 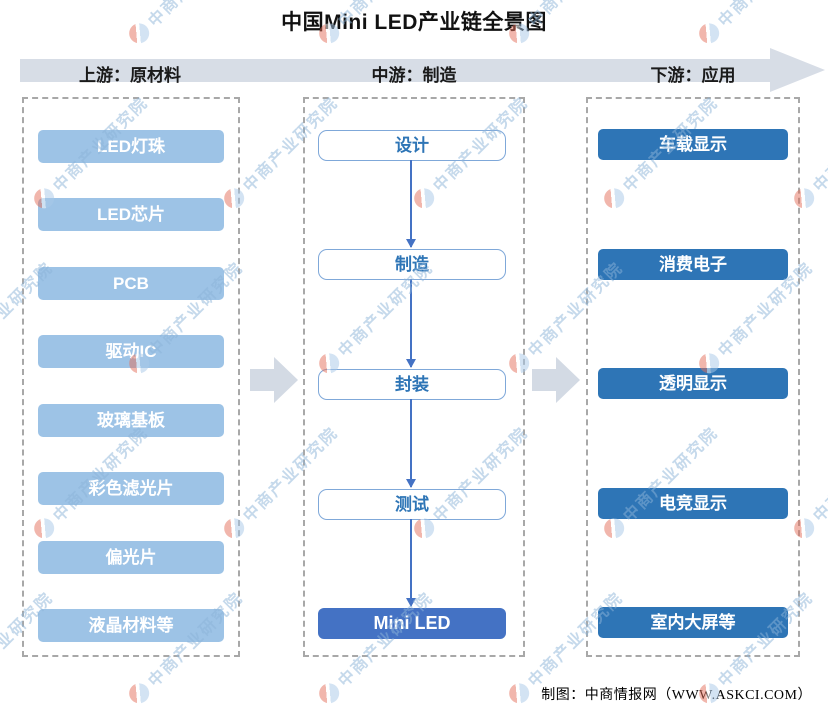 I want to click on upstream-item: LED灯珠, so click(x=131, y=146).